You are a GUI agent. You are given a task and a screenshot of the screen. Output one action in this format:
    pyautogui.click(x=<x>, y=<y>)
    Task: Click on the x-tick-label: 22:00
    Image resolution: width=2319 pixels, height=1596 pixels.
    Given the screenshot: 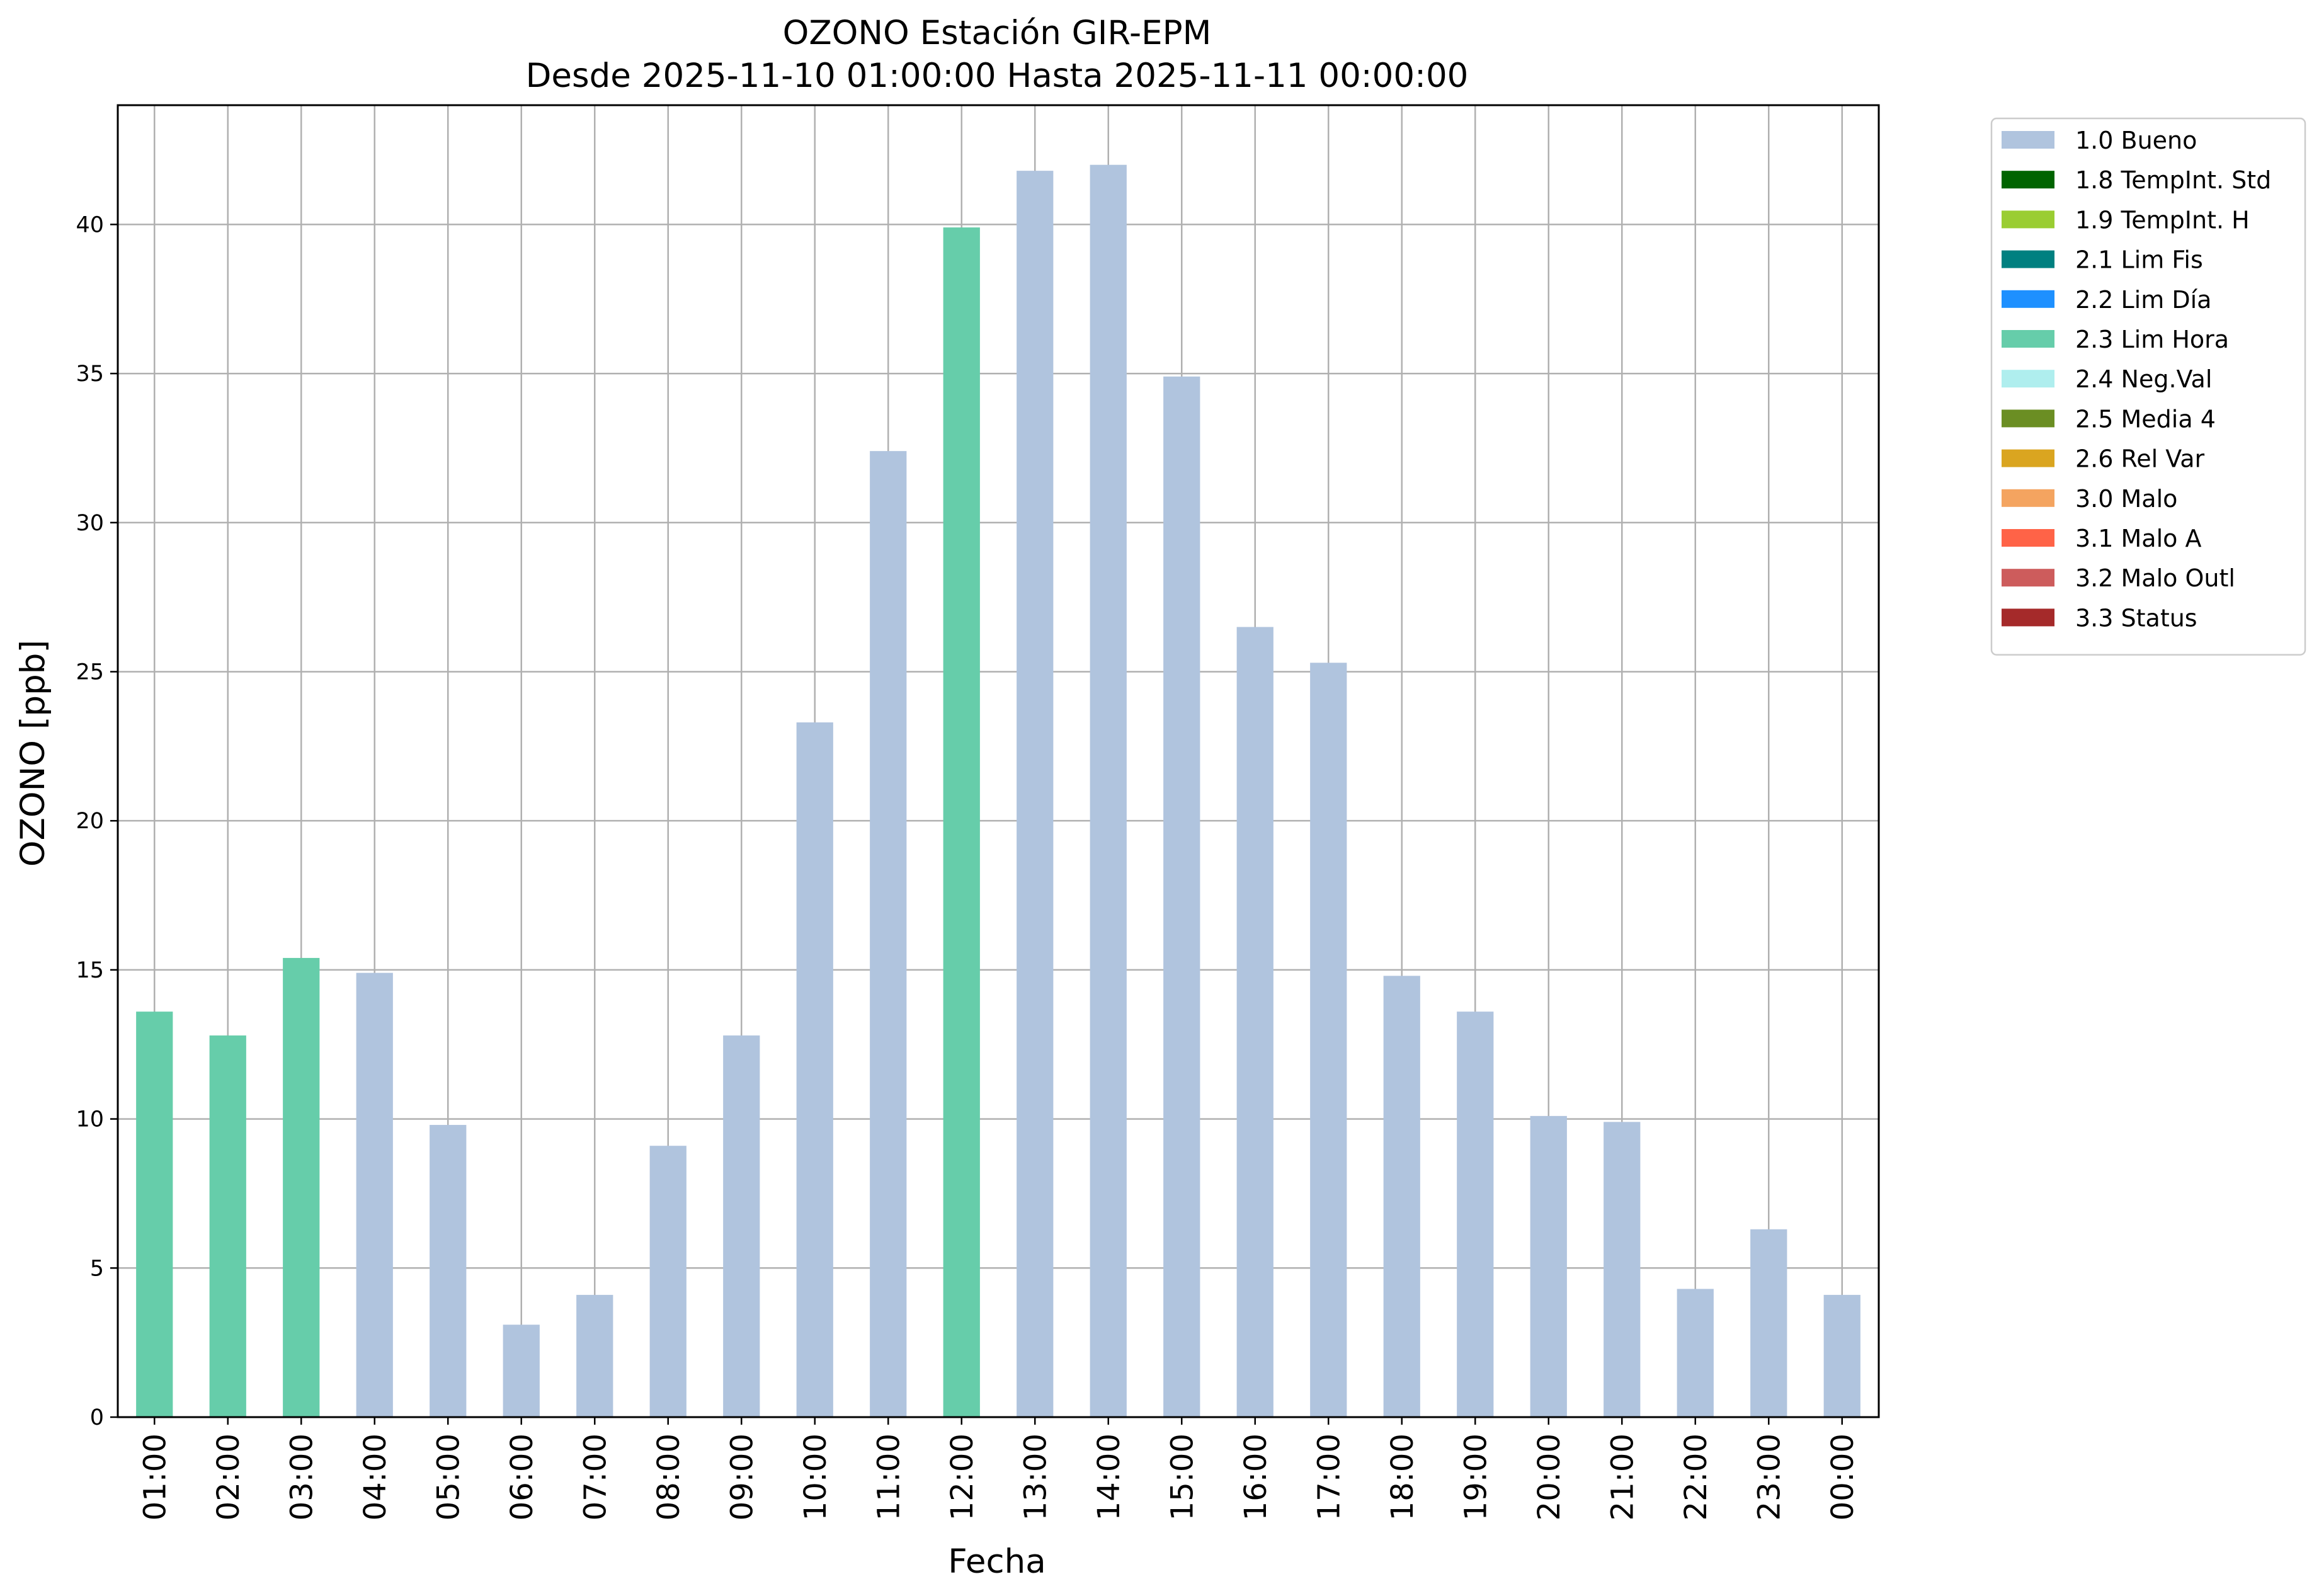 What is the action you would take?
    pyautogui.click(x=1696, y=1477)
    